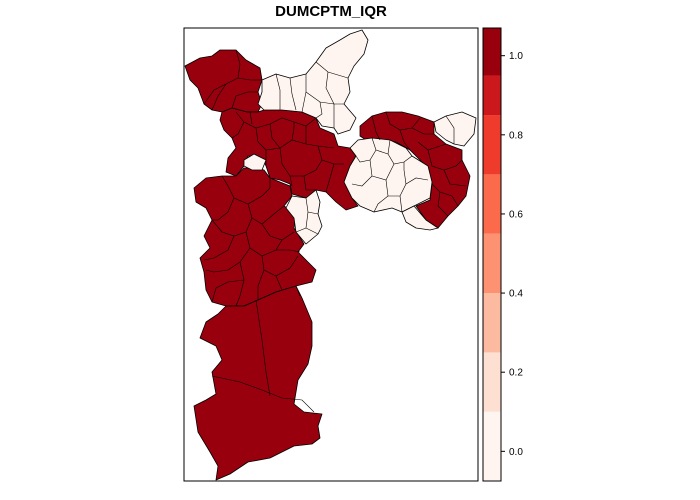  Describe the element at coordinates (258, 383) in the screenshot. I see `region-south` at that location.